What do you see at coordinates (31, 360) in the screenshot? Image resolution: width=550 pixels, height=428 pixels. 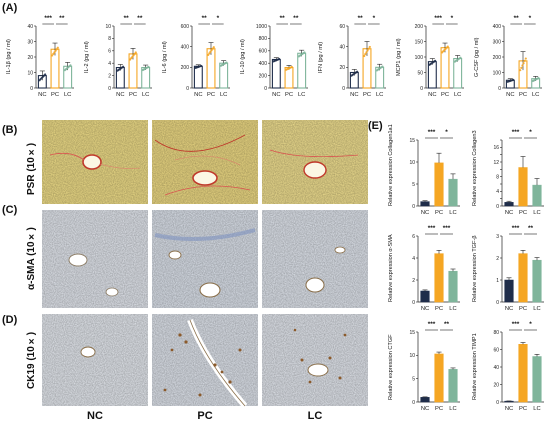 I see `row-label-ck19: CK19 (10×)` at bounding box center [31, 360].